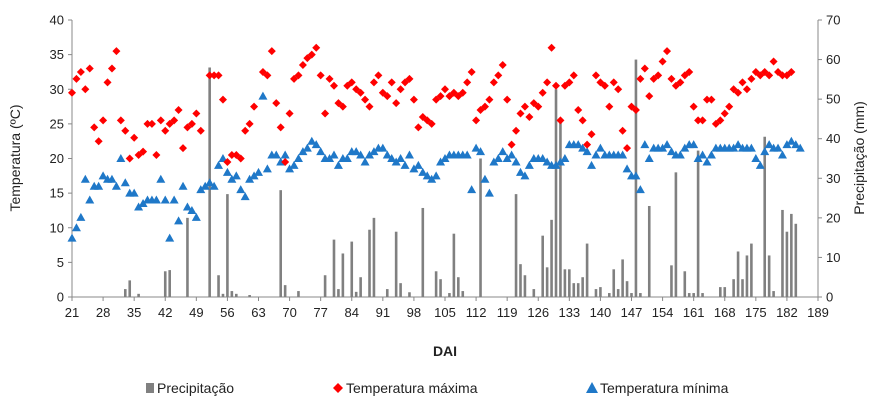 This screenshot has width=877, height=405. What do you see at coordinates (833, 217) in the screenshot?
I see `y-right-tick-label: 20` at bounding box center [833, 217].